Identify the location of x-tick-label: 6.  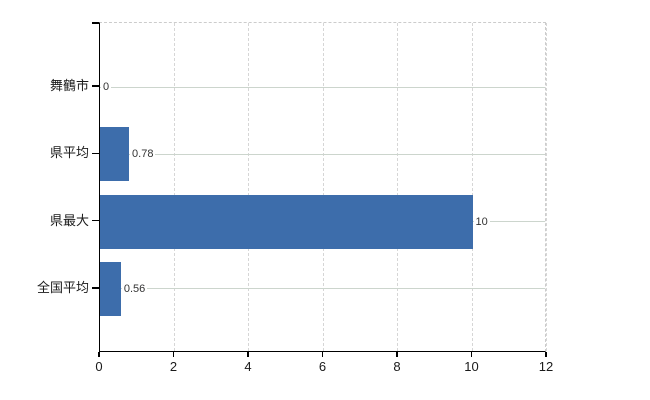
(322, 366).